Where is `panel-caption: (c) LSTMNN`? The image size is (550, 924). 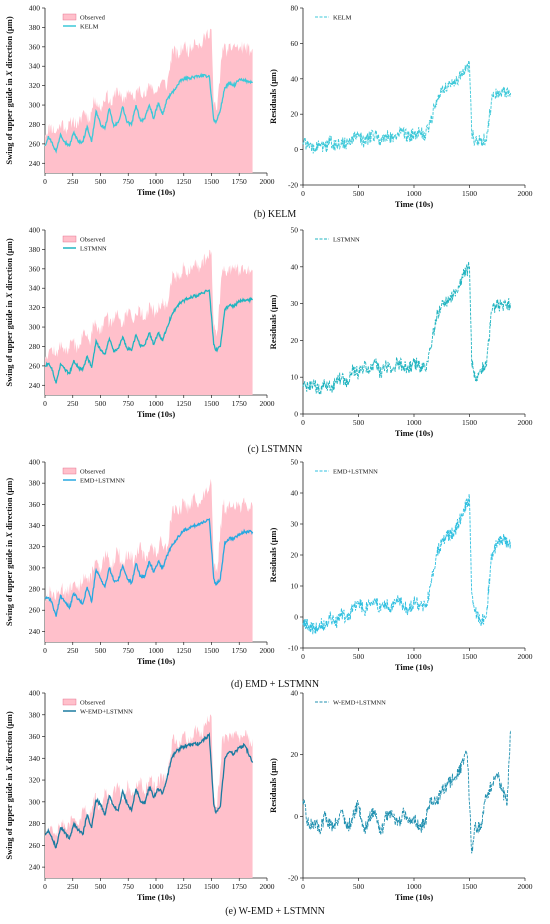 panel-caption: (c) LSTMNN is located at coordinates (275, 449).